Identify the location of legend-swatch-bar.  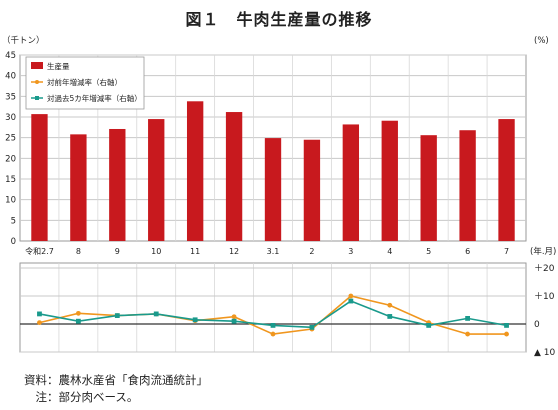
(37, 65).